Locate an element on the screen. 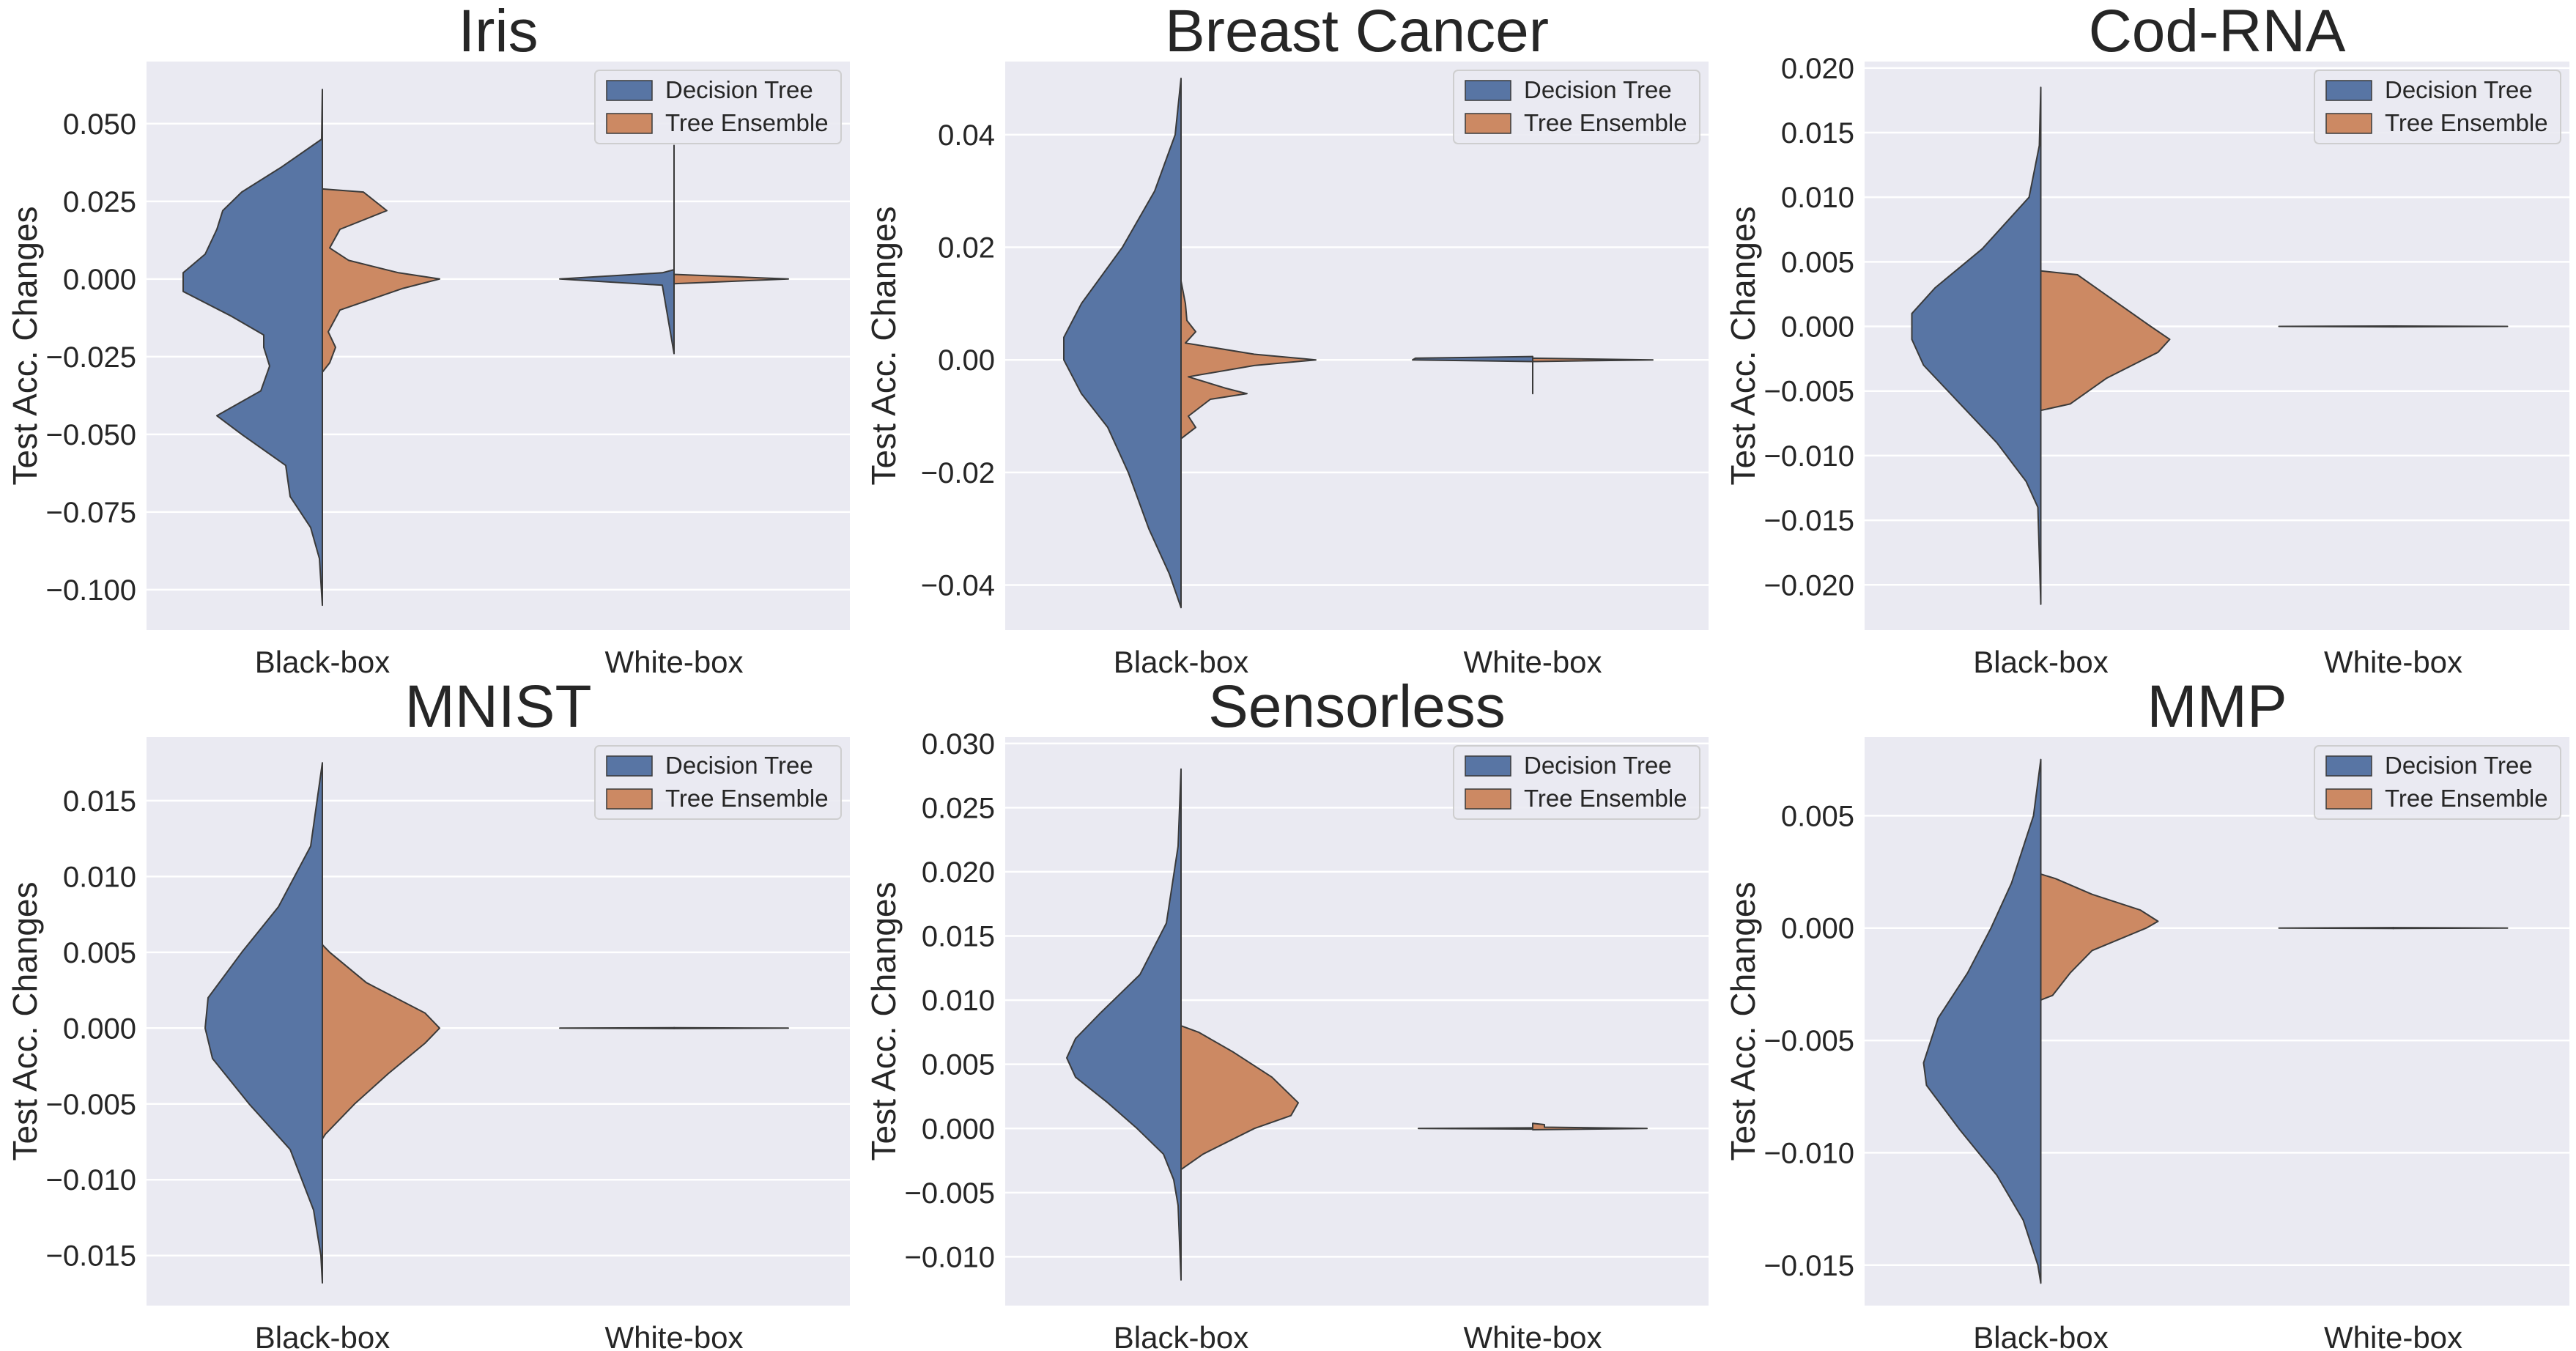 The width and height of the screenshot is (2576, 1351). y-tick-label: 0.015 is located at coordinates (958, 937).